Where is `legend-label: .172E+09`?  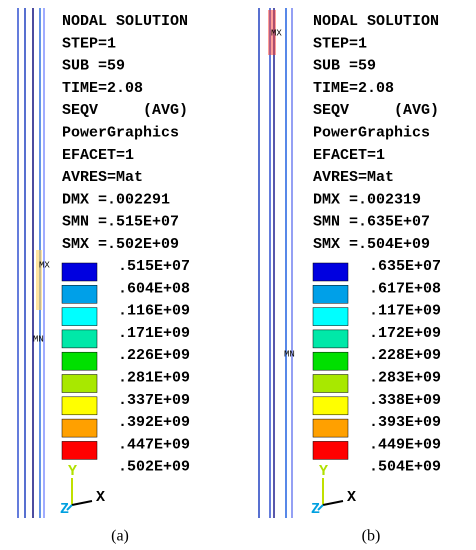
legend-label: .172E+09 is located at coordinates (405, 333).